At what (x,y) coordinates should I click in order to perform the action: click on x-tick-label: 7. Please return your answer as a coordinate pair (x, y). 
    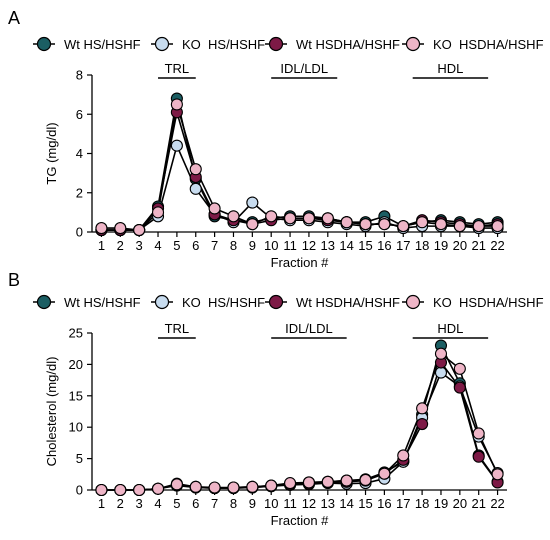
    Looking at the image, I should click on (214, 503).